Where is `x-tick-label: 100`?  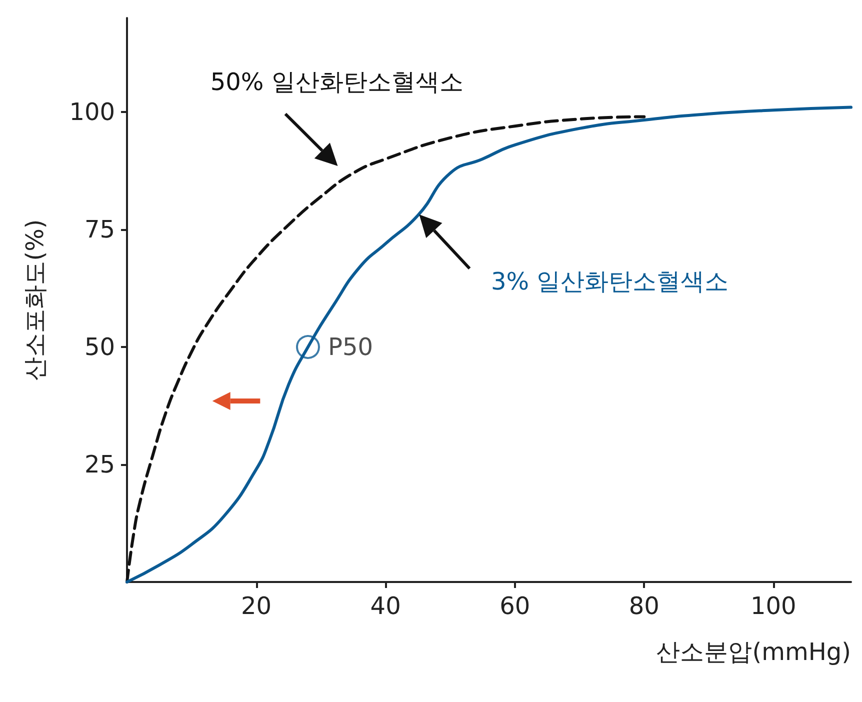 x-tick-label: 100 is located at coordinates (773, 606).